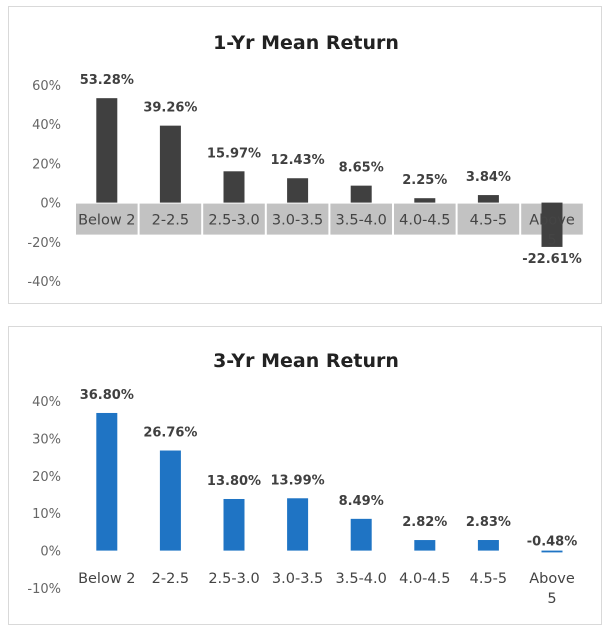 Image resolution: width=611 pixels, height=633 pixels. What do you see at coordinates (171, 579) in the screenshot?
I see `threeyr-category-label: 2-2.5` at bounding box center [171, 579].